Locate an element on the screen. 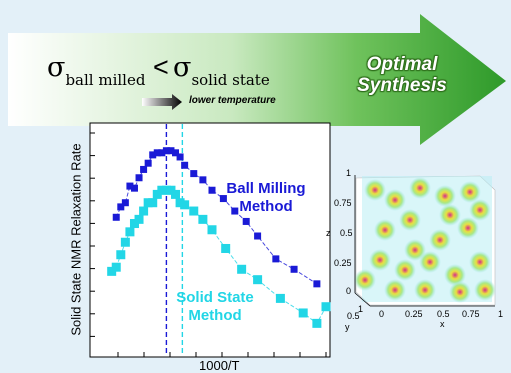 The image size is (511, 373). chart-y-axis-label: Solid State NMR Relaxation Rate is located at coordinates (76, 239).